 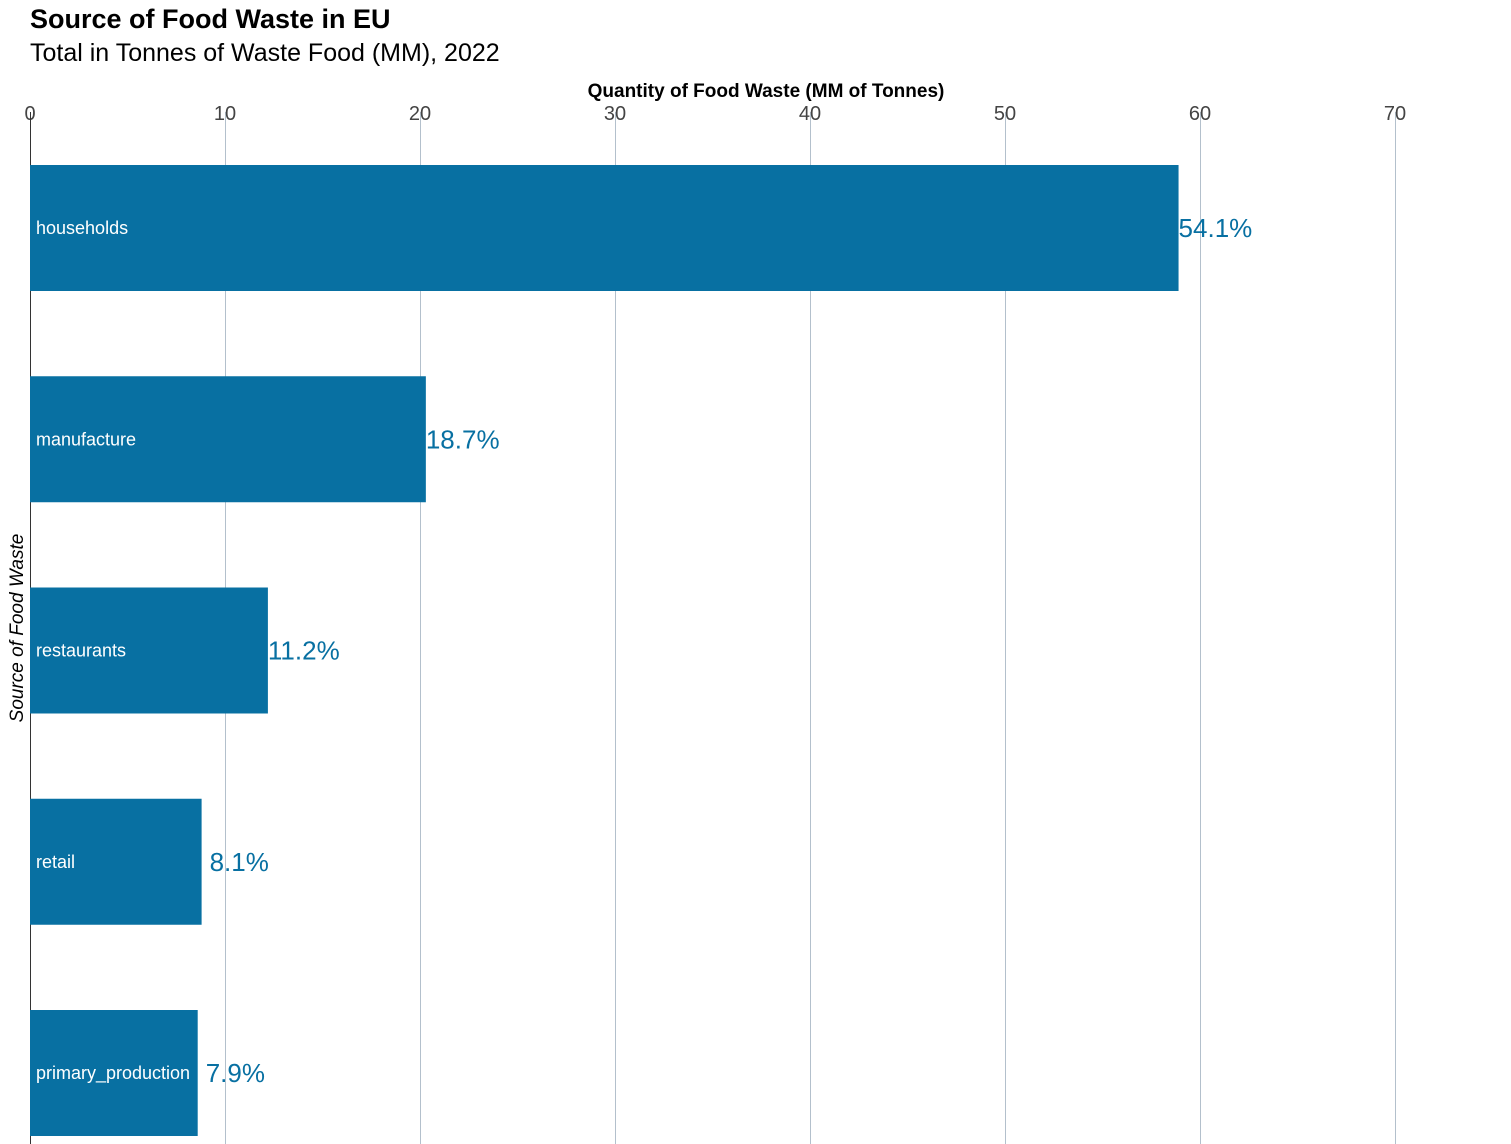 What do you see at coordinates (463, 439) in the screenshot?
I see `data-label: 18.7%` at bounding box center [463, 439].